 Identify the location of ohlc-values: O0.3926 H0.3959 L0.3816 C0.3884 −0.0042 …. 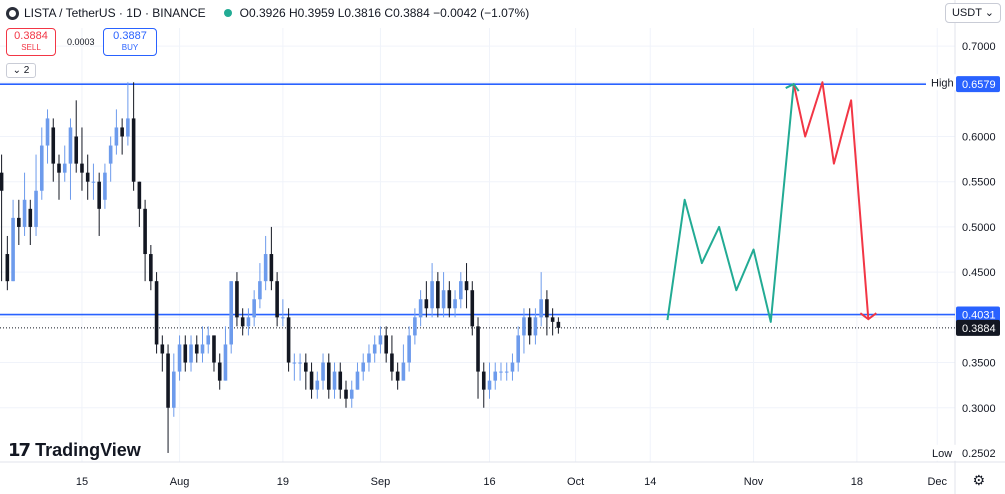
(384, 13).